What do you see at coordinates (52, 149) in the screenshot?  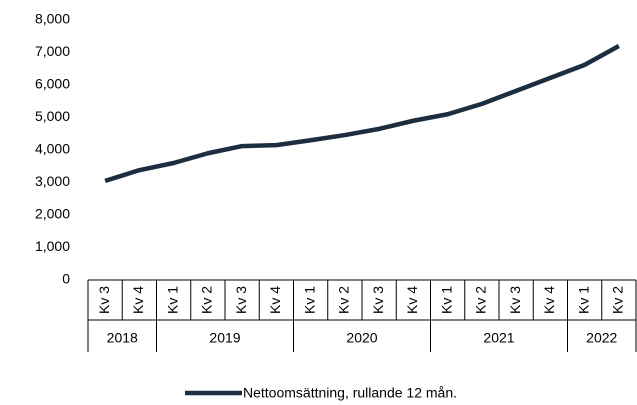 I see `y-tick-label: 4,000` at bounding box center [52, 149].